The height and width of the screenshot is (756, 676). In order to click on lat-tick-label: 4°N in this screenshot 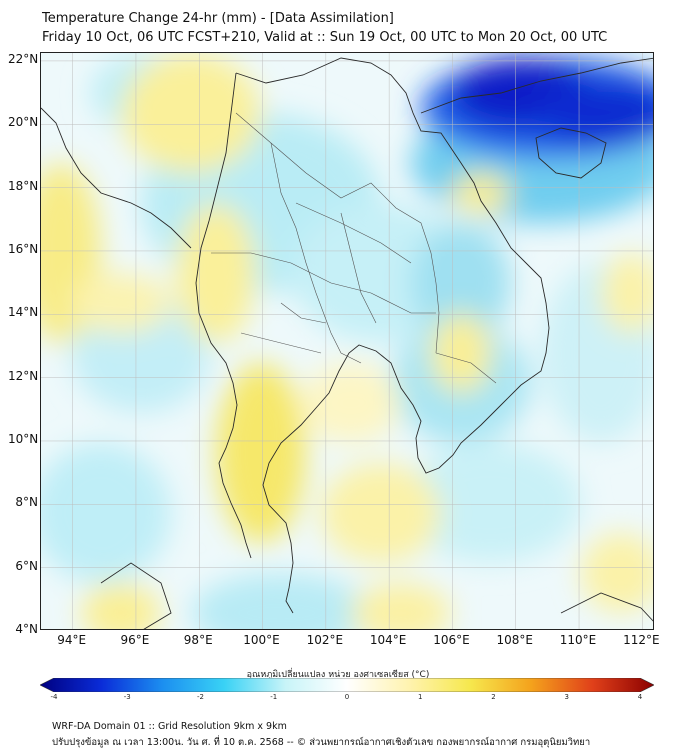, I will do `click(26, 629)`.